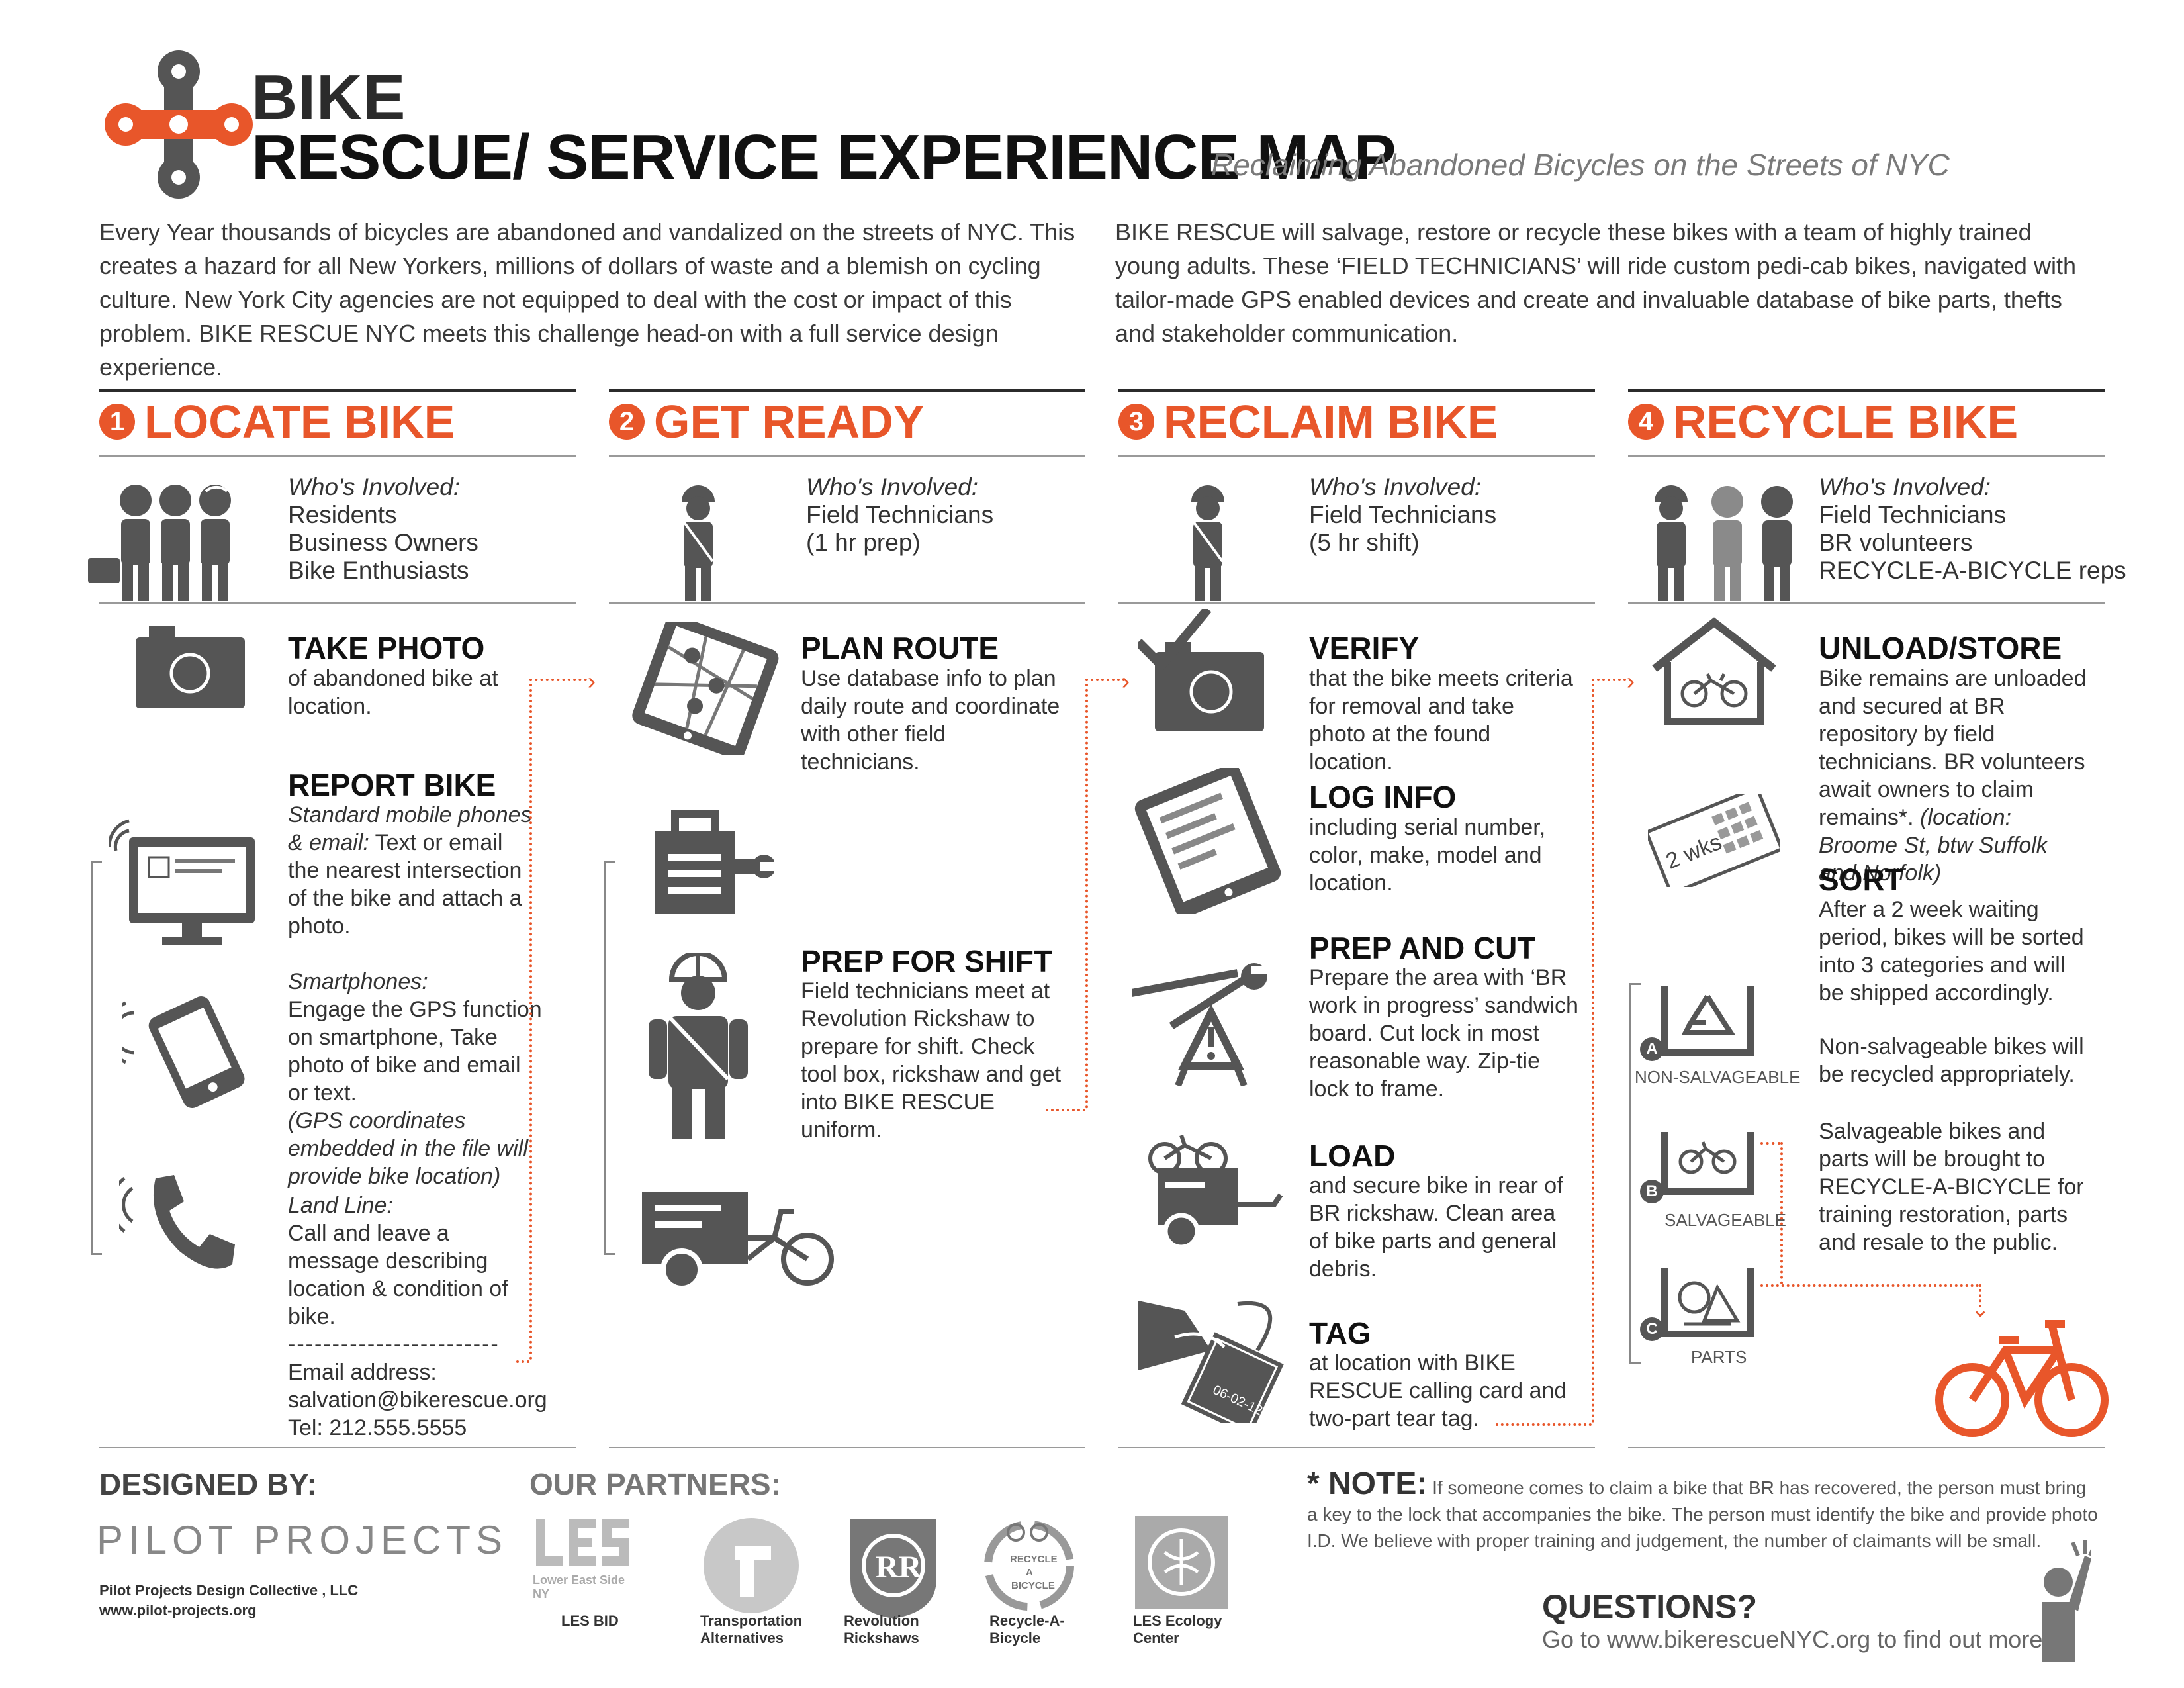 The image size is (2184, 1688). What do you see at coordinates (751, 1630) in the screenshot?
I see `partner-name: Transportation Alternatives` at bounding box center [751, 1630].